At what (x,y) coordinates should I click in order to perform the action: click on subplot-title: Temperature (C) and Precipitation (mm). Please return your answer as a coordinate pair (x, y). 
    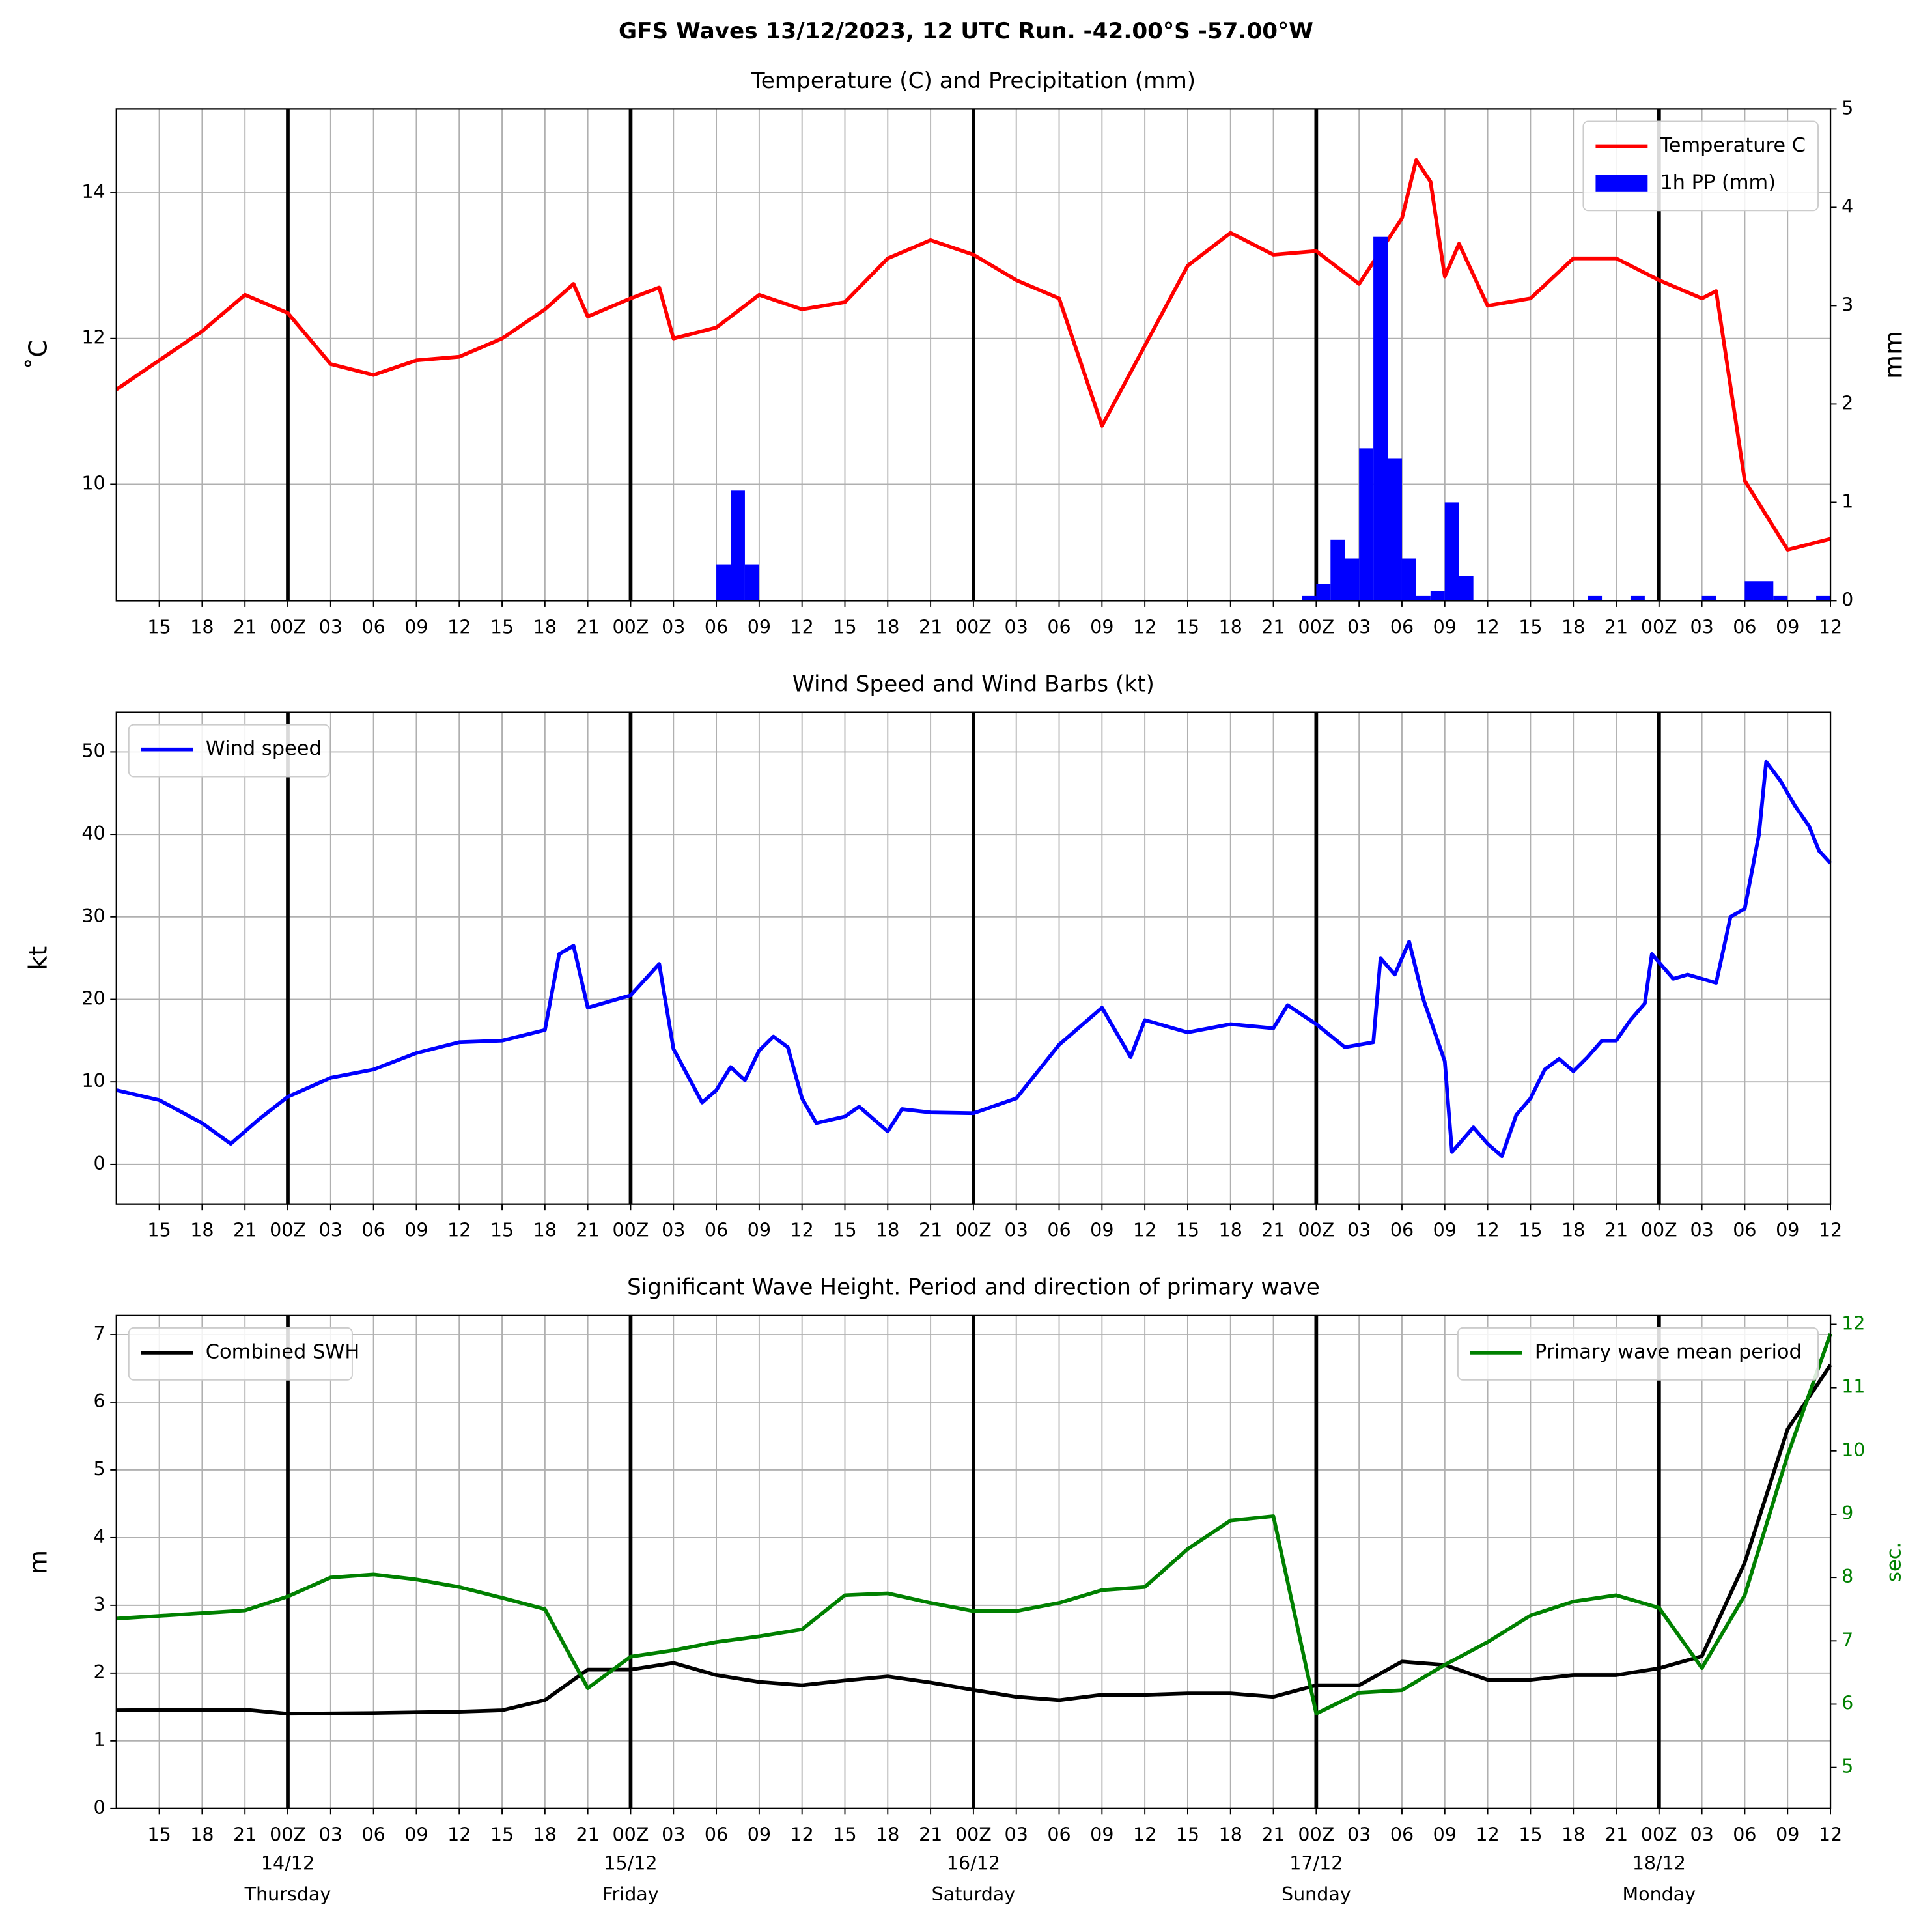
    Looking at the image, I should click on (974, 81).